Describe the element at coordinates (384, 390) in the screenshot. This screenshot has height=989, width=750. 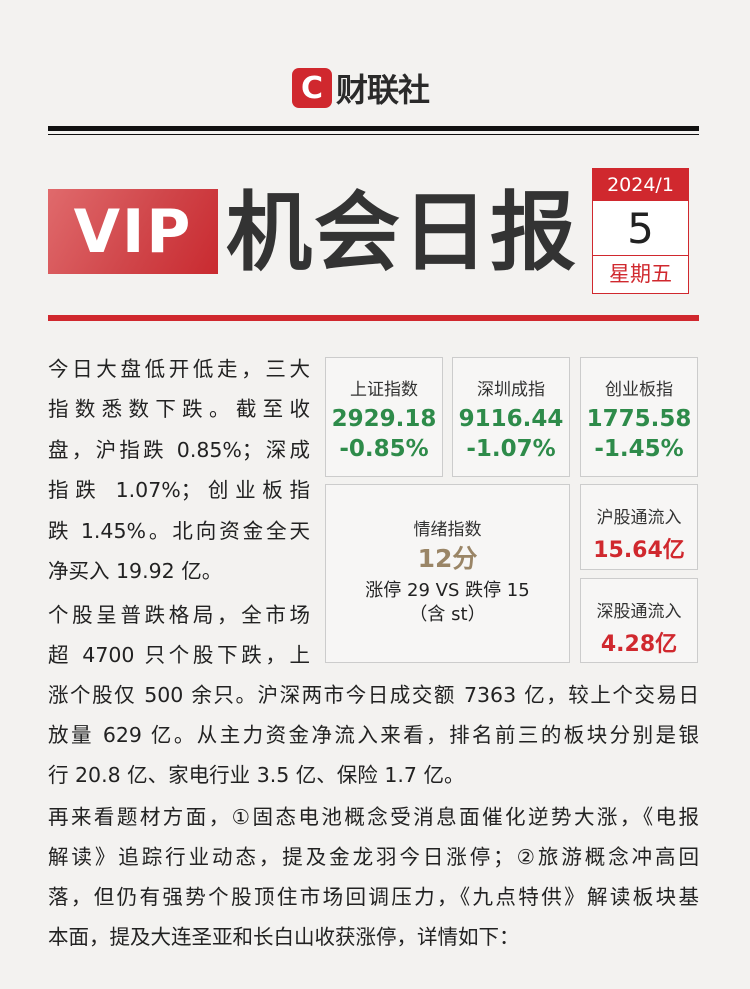
I see `index-name: 上证指数` at that location.